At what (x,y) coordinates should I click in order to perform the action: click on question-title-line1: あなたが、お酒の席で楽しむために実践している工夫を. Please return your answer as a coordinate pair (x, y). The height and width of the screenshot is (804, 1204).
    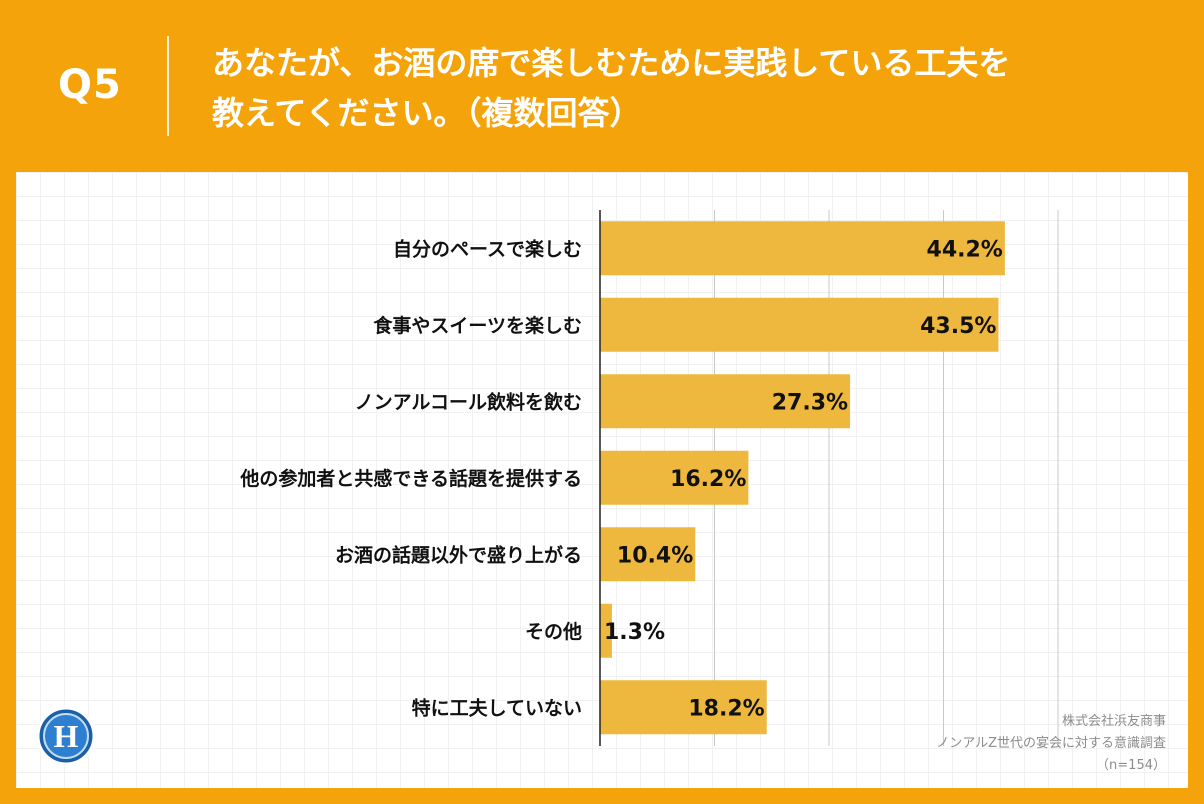
    Looking at the image, I should click on (611, 63).